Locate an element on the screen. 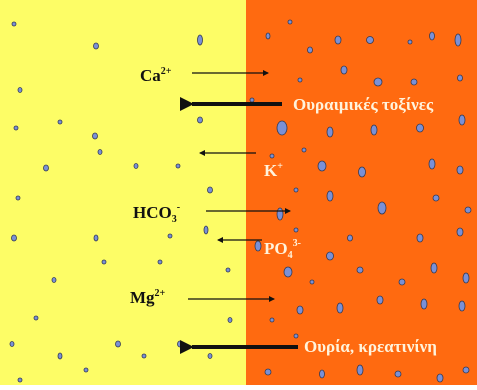 The image size is (477, 390). urea-creatinine-label: Ουρία, κρεατινίνη is located at coordinates (370, 346).